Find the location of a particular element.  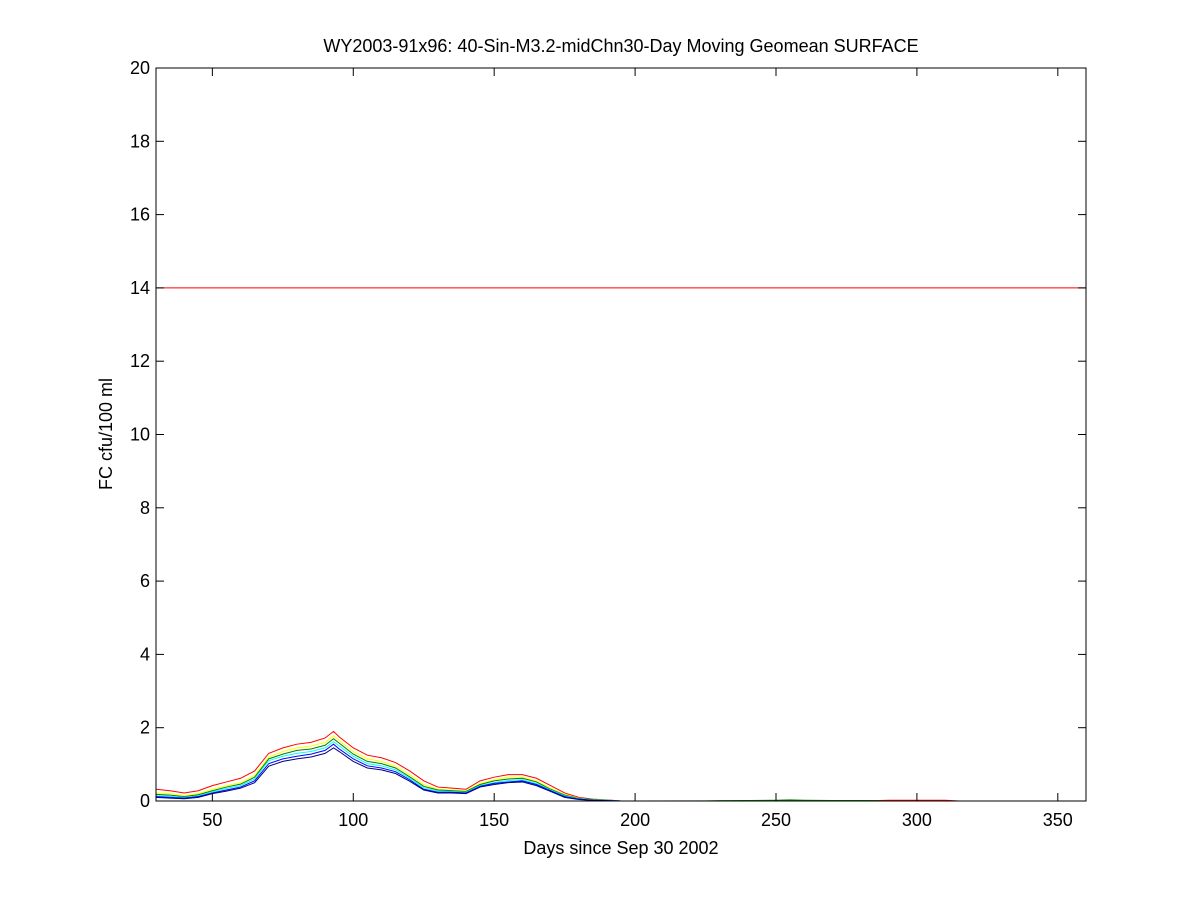

y-tick-label: 14 is located at coordinates (140, 288).